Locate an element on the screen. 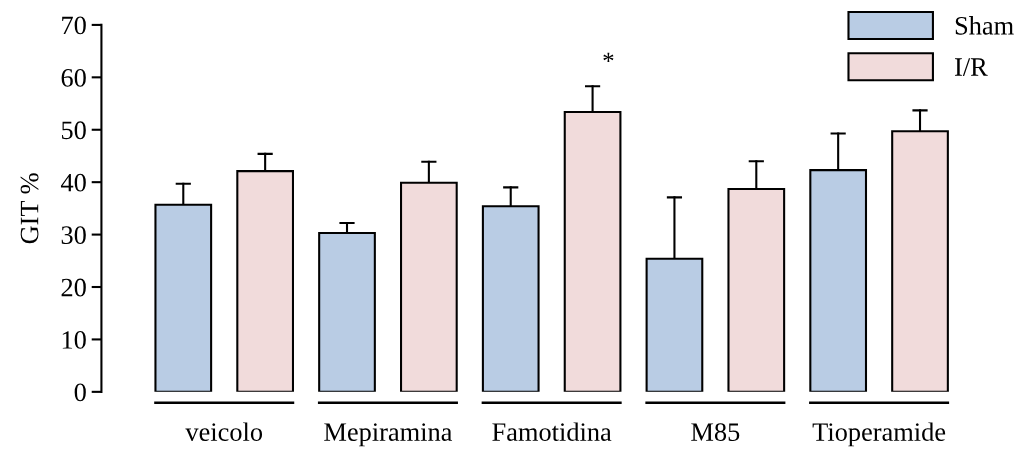  y-tick-label: 40 is located at coordinates (73, 182).